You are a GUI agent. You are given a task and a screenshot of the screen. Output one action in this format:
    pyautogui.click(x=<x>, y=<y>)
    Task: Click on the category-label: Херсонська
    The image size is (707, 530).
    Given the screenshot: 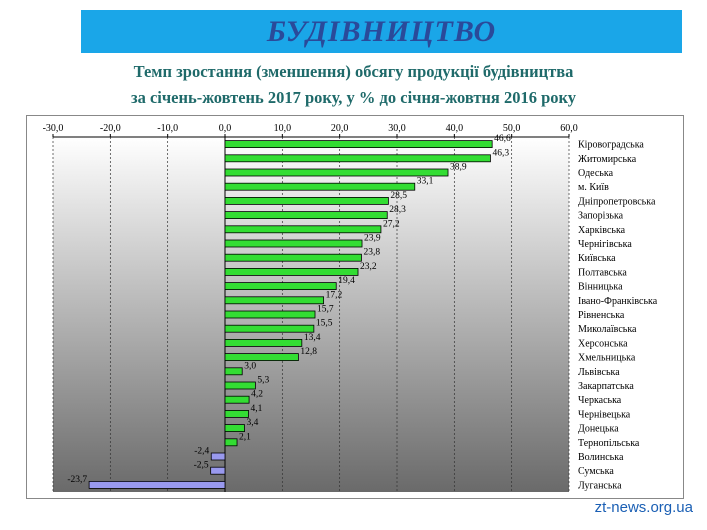 What is the action you would take?
    pyautogui.click(x=603, y=343)
    